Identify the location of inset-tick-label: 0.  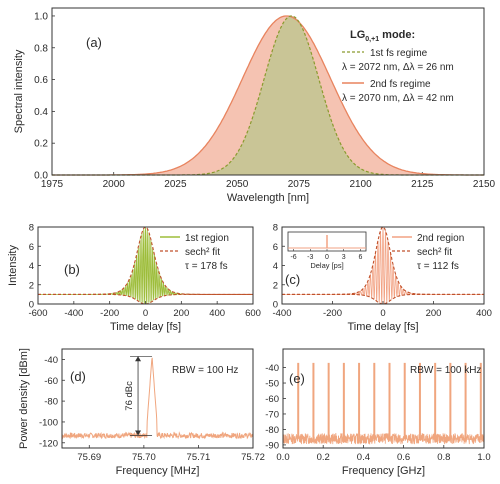
(327, 257).